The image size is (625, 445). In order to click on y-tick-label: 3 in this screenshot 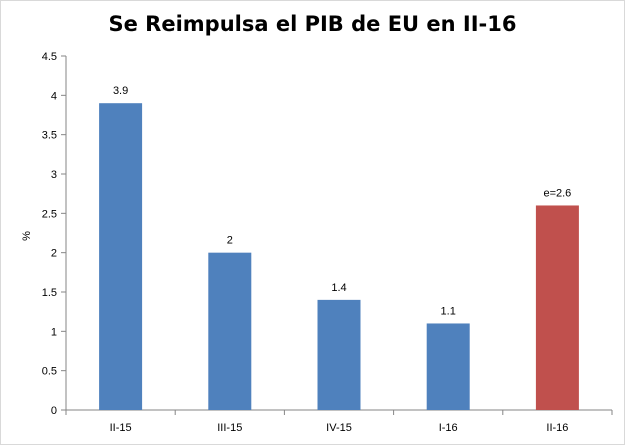, I will do `click(54, 175)`.